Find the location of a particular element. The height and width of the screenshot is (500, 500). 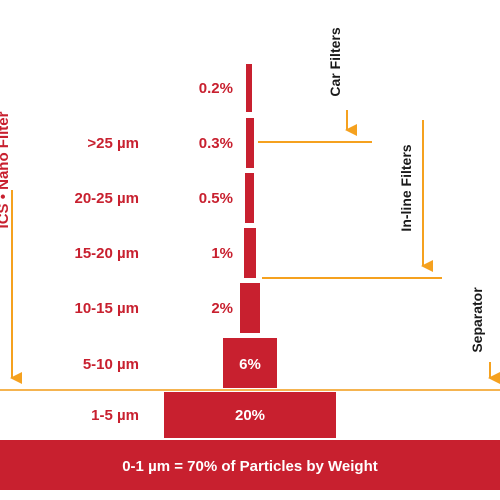

bar-1pct is located at coordinates (250, 253).